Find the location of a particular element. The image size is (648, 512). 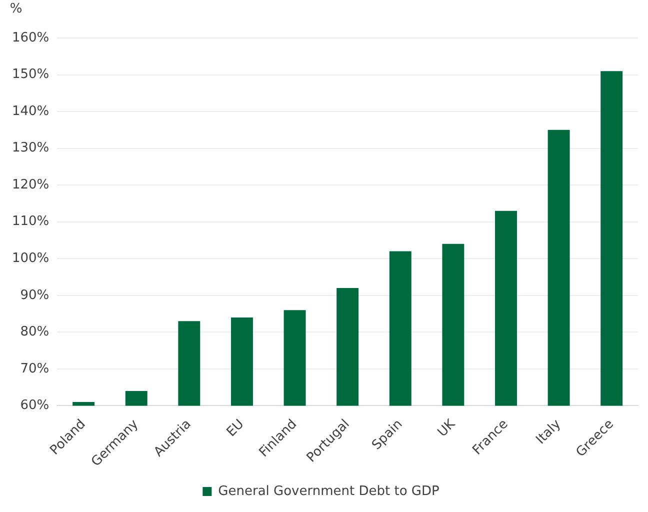

y-tick-label: 110% is located at coordinates (31, 222).